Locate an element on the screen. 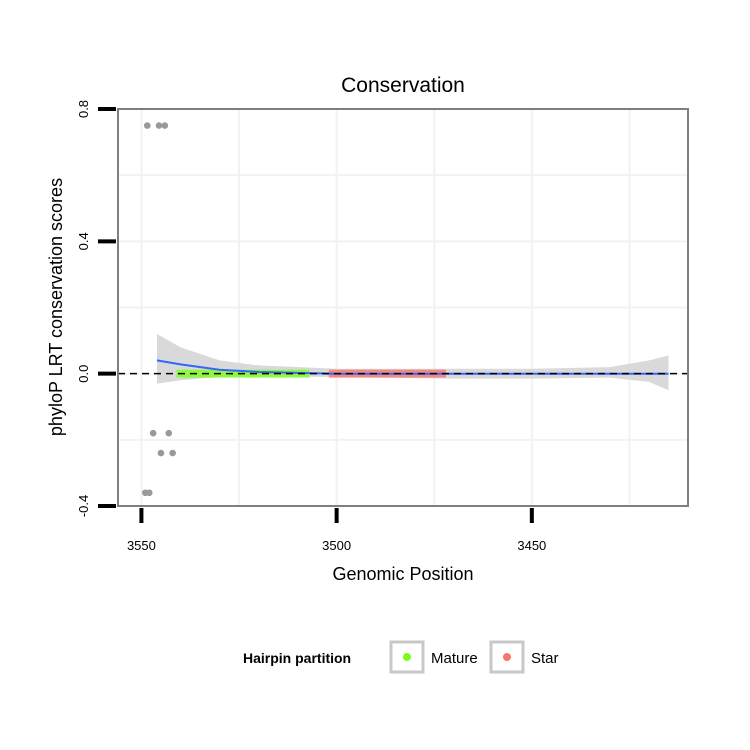 This screenshot has width=750, height=750. x-tick-label: 3450 is located at coordinates (531, 545).